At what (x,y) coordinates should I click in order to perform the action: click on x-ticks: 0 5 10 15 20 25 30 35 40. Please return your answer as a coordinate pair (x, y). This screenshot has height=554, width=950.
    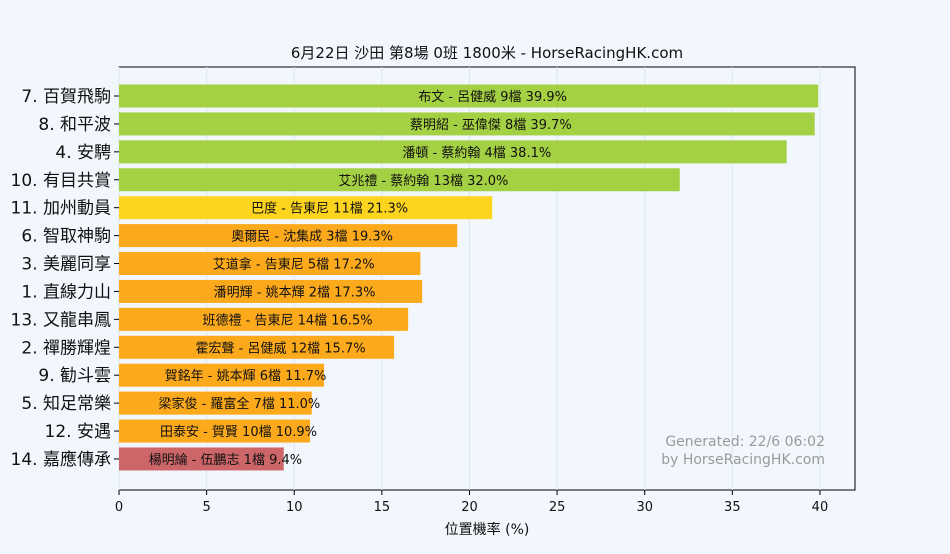
    Looking at the image, I should click on (471, 502).